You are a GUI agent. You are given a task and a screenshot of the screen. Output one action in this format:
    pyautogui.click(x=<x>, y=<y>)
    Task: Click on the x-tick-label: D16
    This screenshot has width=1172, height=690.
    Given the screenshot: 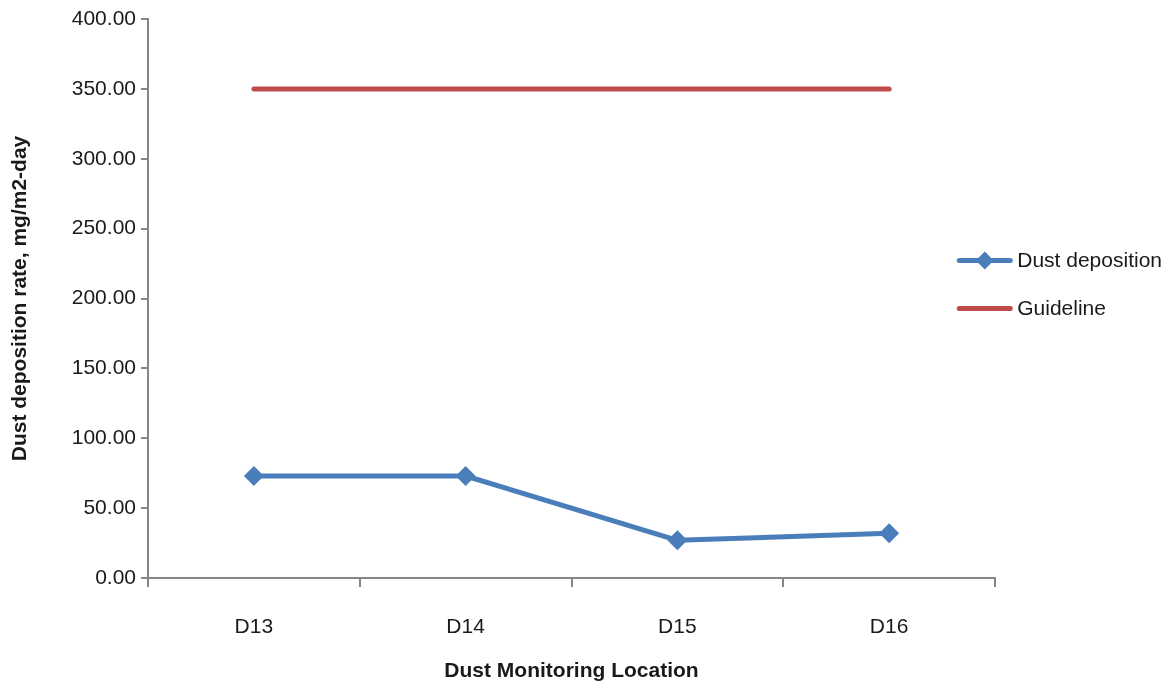 What is the action you would take?
    pyautogui.click(x=889, y=626)
    